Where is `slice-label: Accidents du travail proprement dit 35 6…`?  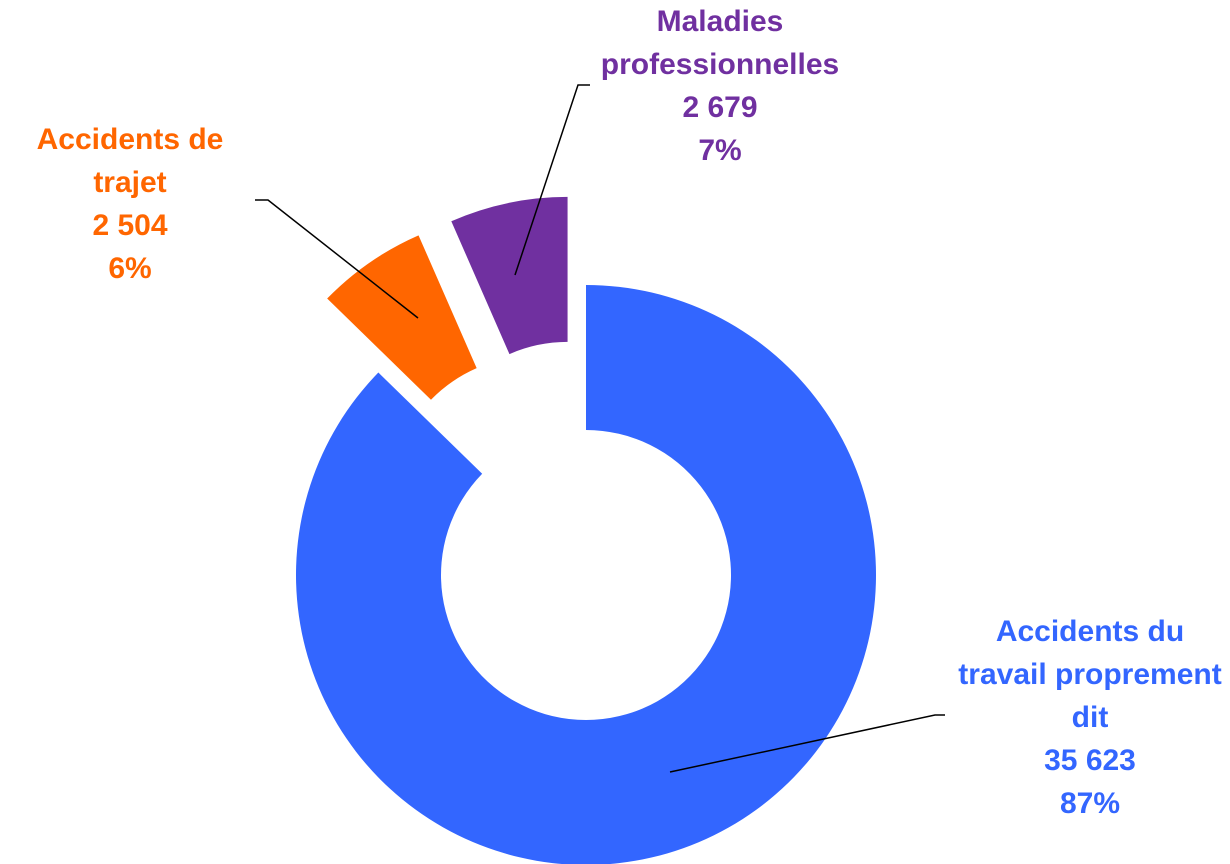
slice-label: Accidents du travail proprement dit 35 6… is located at coordinates (1090, 717).